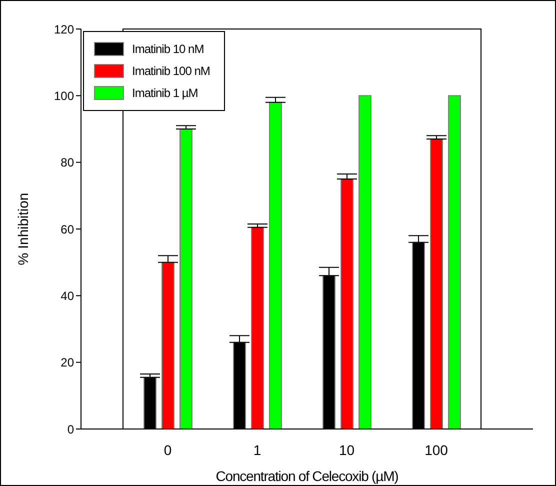 This screenshot has width=556, height=486. What do you see at coordinates (307, 476) in the screenshot?
I see `x-axis-title: Concentration of Celecoxib (µM)` at bounding box center [307, 476].